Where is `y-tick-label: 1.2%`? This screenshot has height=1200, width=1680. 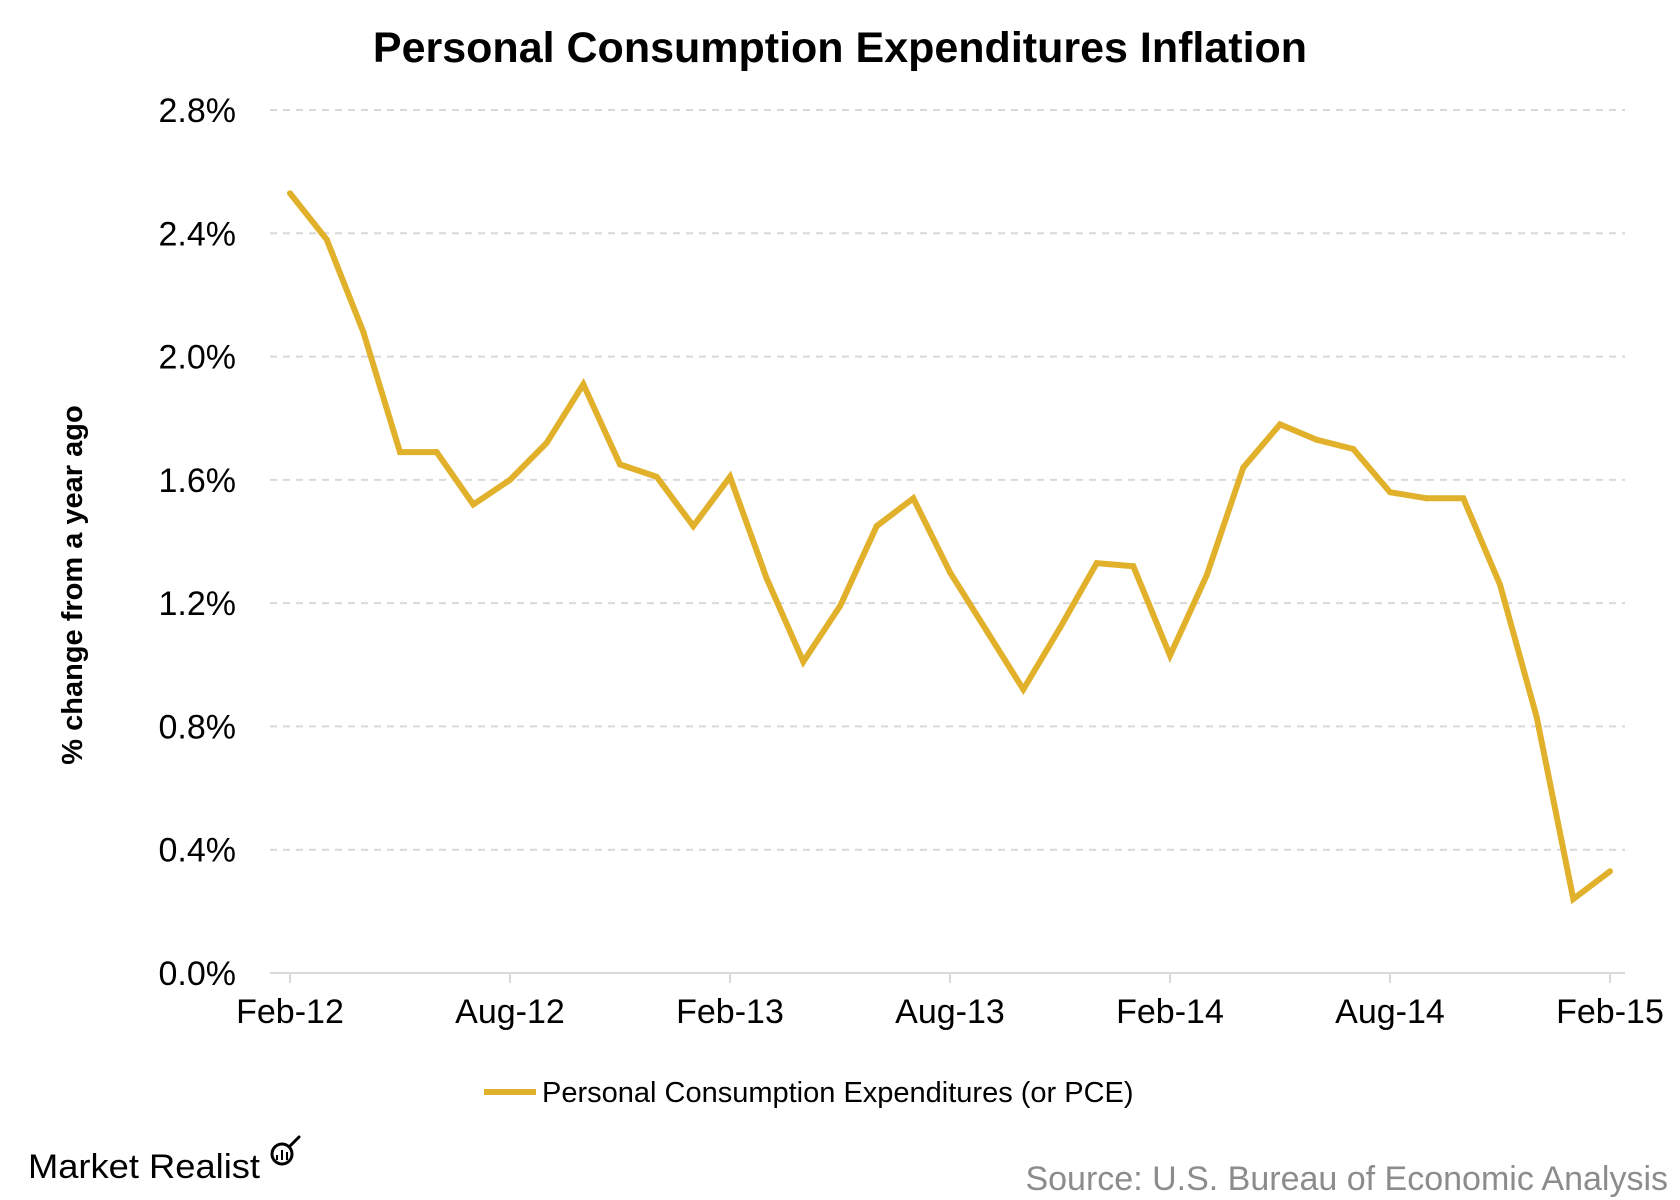
y-tick-label: 1.2% is located at coordinates (198, 604).